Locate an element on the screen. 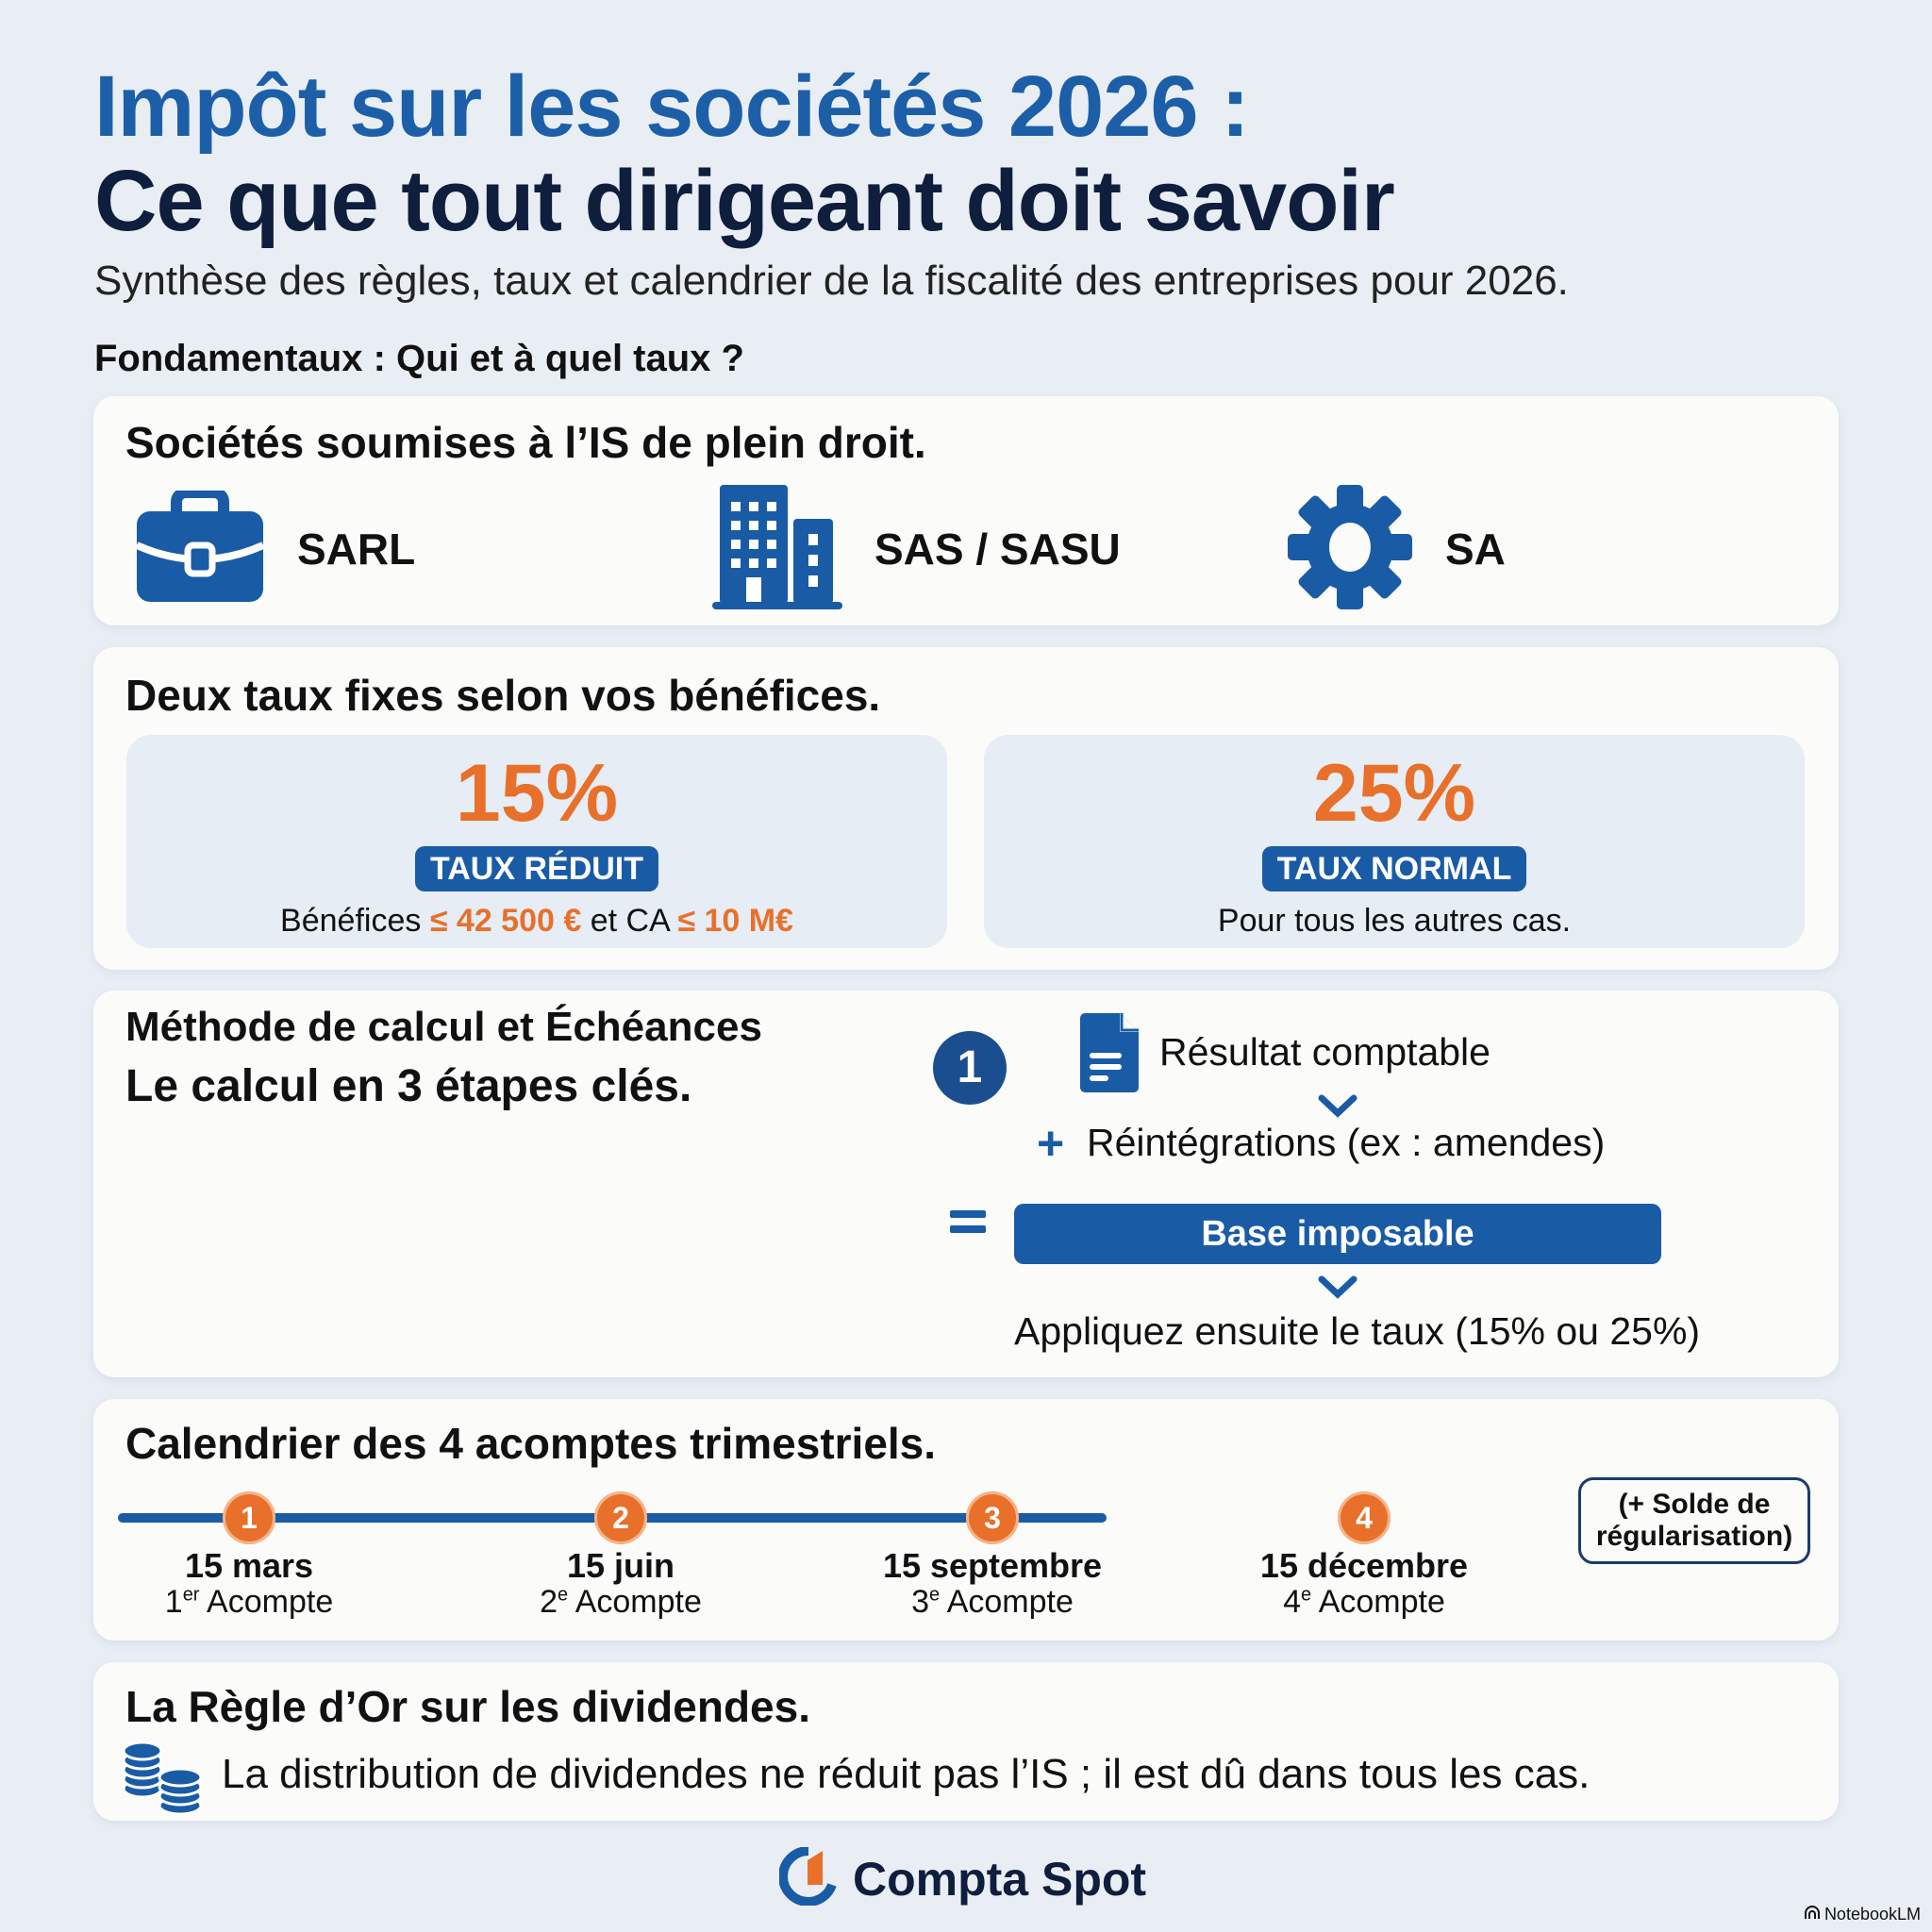 The height and width of the screenshot is (1932, 1932). entity-label: SAS / SASU is located at coordinates (998, 550).